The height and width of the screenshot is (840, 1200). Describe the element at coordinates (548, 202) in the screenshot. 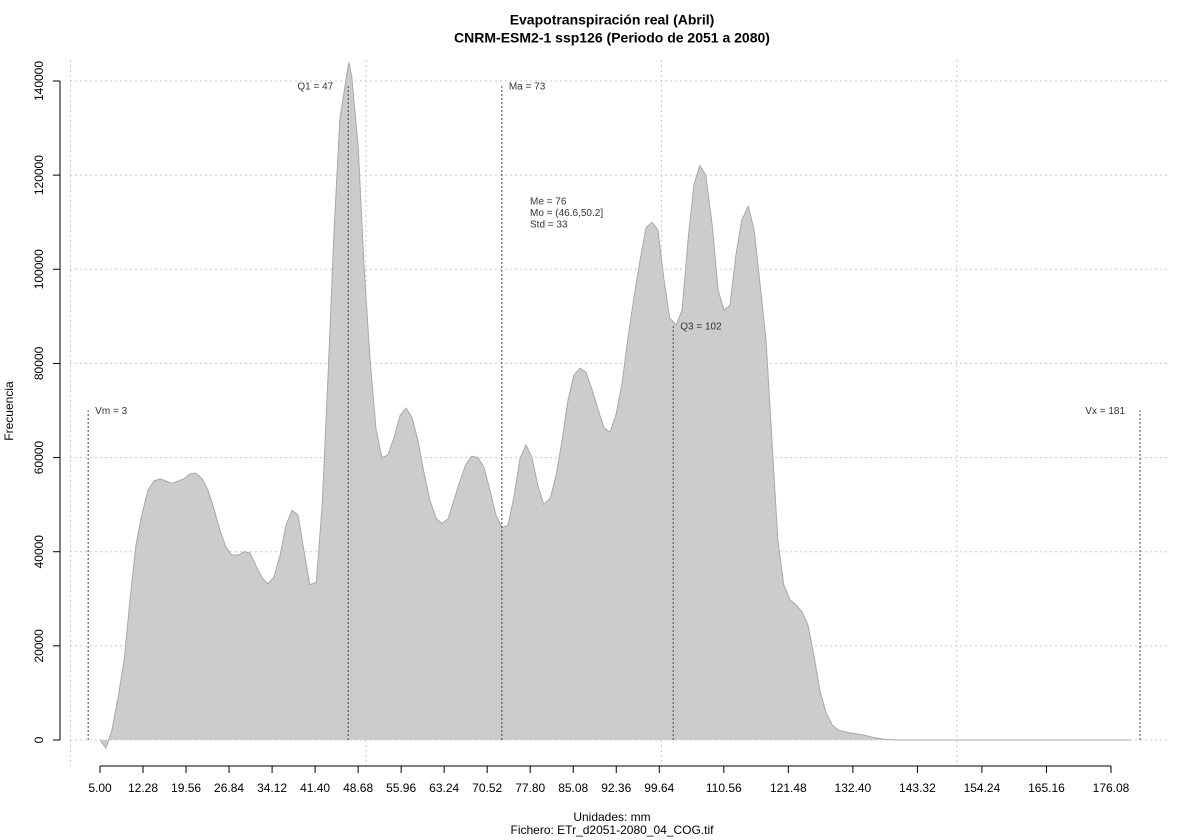

I see `stat-label: Me = 76` at that location.